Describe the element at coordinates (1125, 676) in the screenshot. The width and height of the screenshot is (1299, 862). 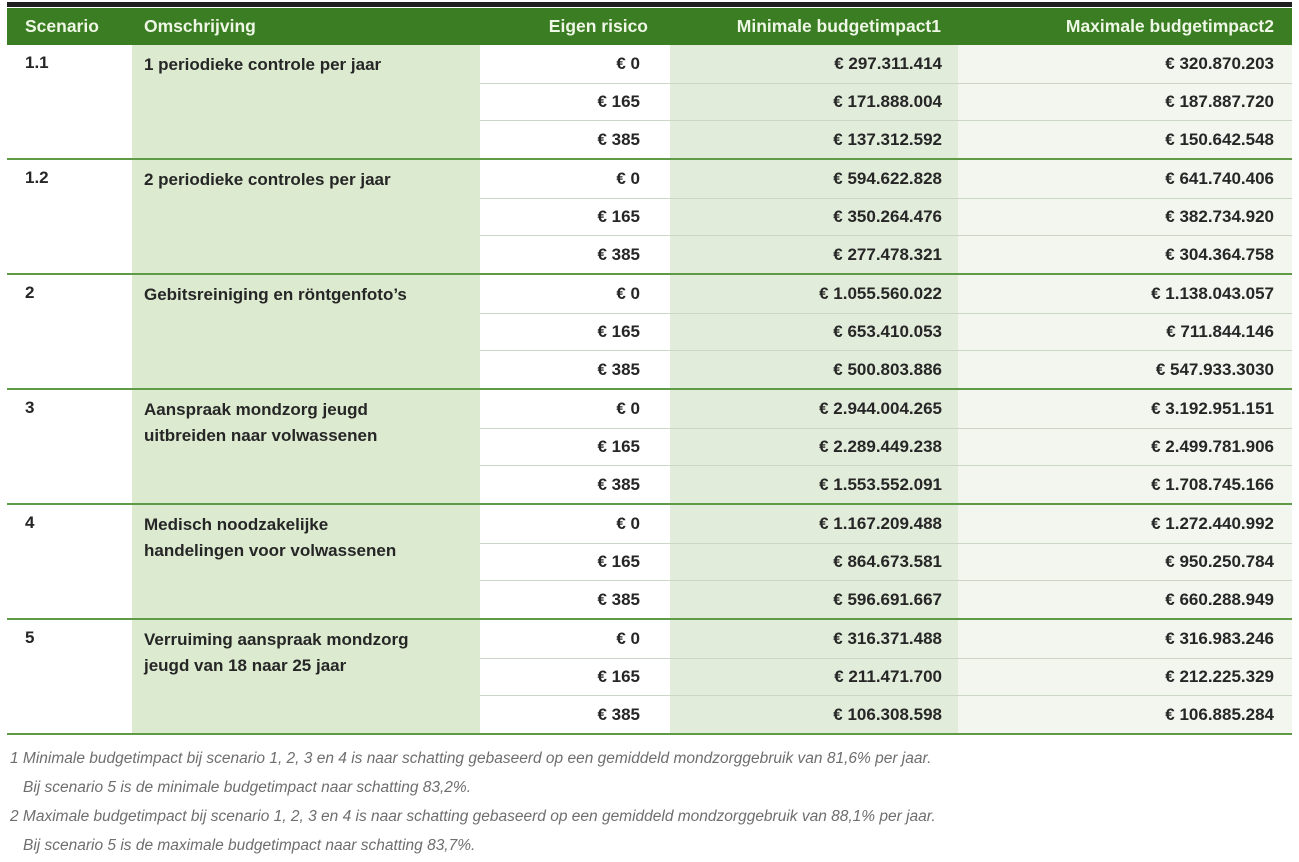
I see `maximale-budgetimpact-value: € 212.225.329` at that location.